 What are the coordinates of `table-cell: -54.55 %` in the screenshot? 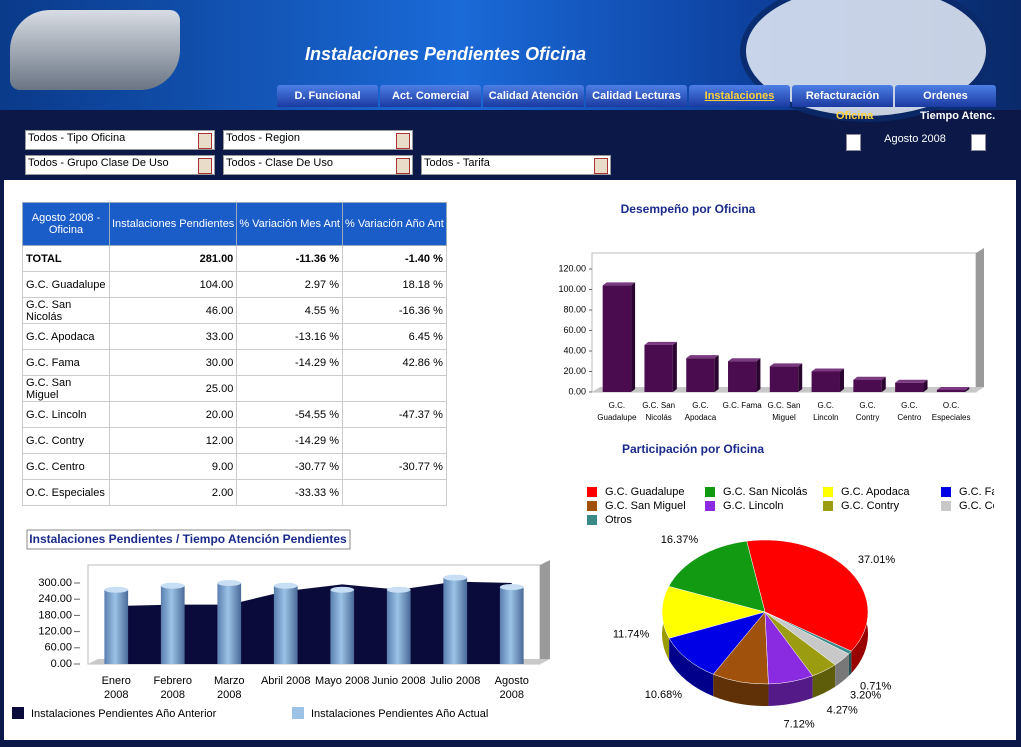 It's located at (289, 414).